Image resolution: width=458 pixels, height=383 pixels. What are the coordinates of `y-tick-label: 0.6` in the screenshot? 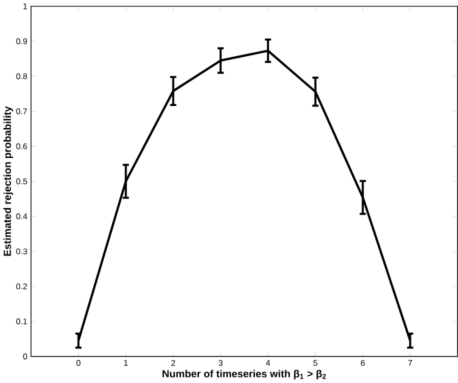 It's located at (22, 146).